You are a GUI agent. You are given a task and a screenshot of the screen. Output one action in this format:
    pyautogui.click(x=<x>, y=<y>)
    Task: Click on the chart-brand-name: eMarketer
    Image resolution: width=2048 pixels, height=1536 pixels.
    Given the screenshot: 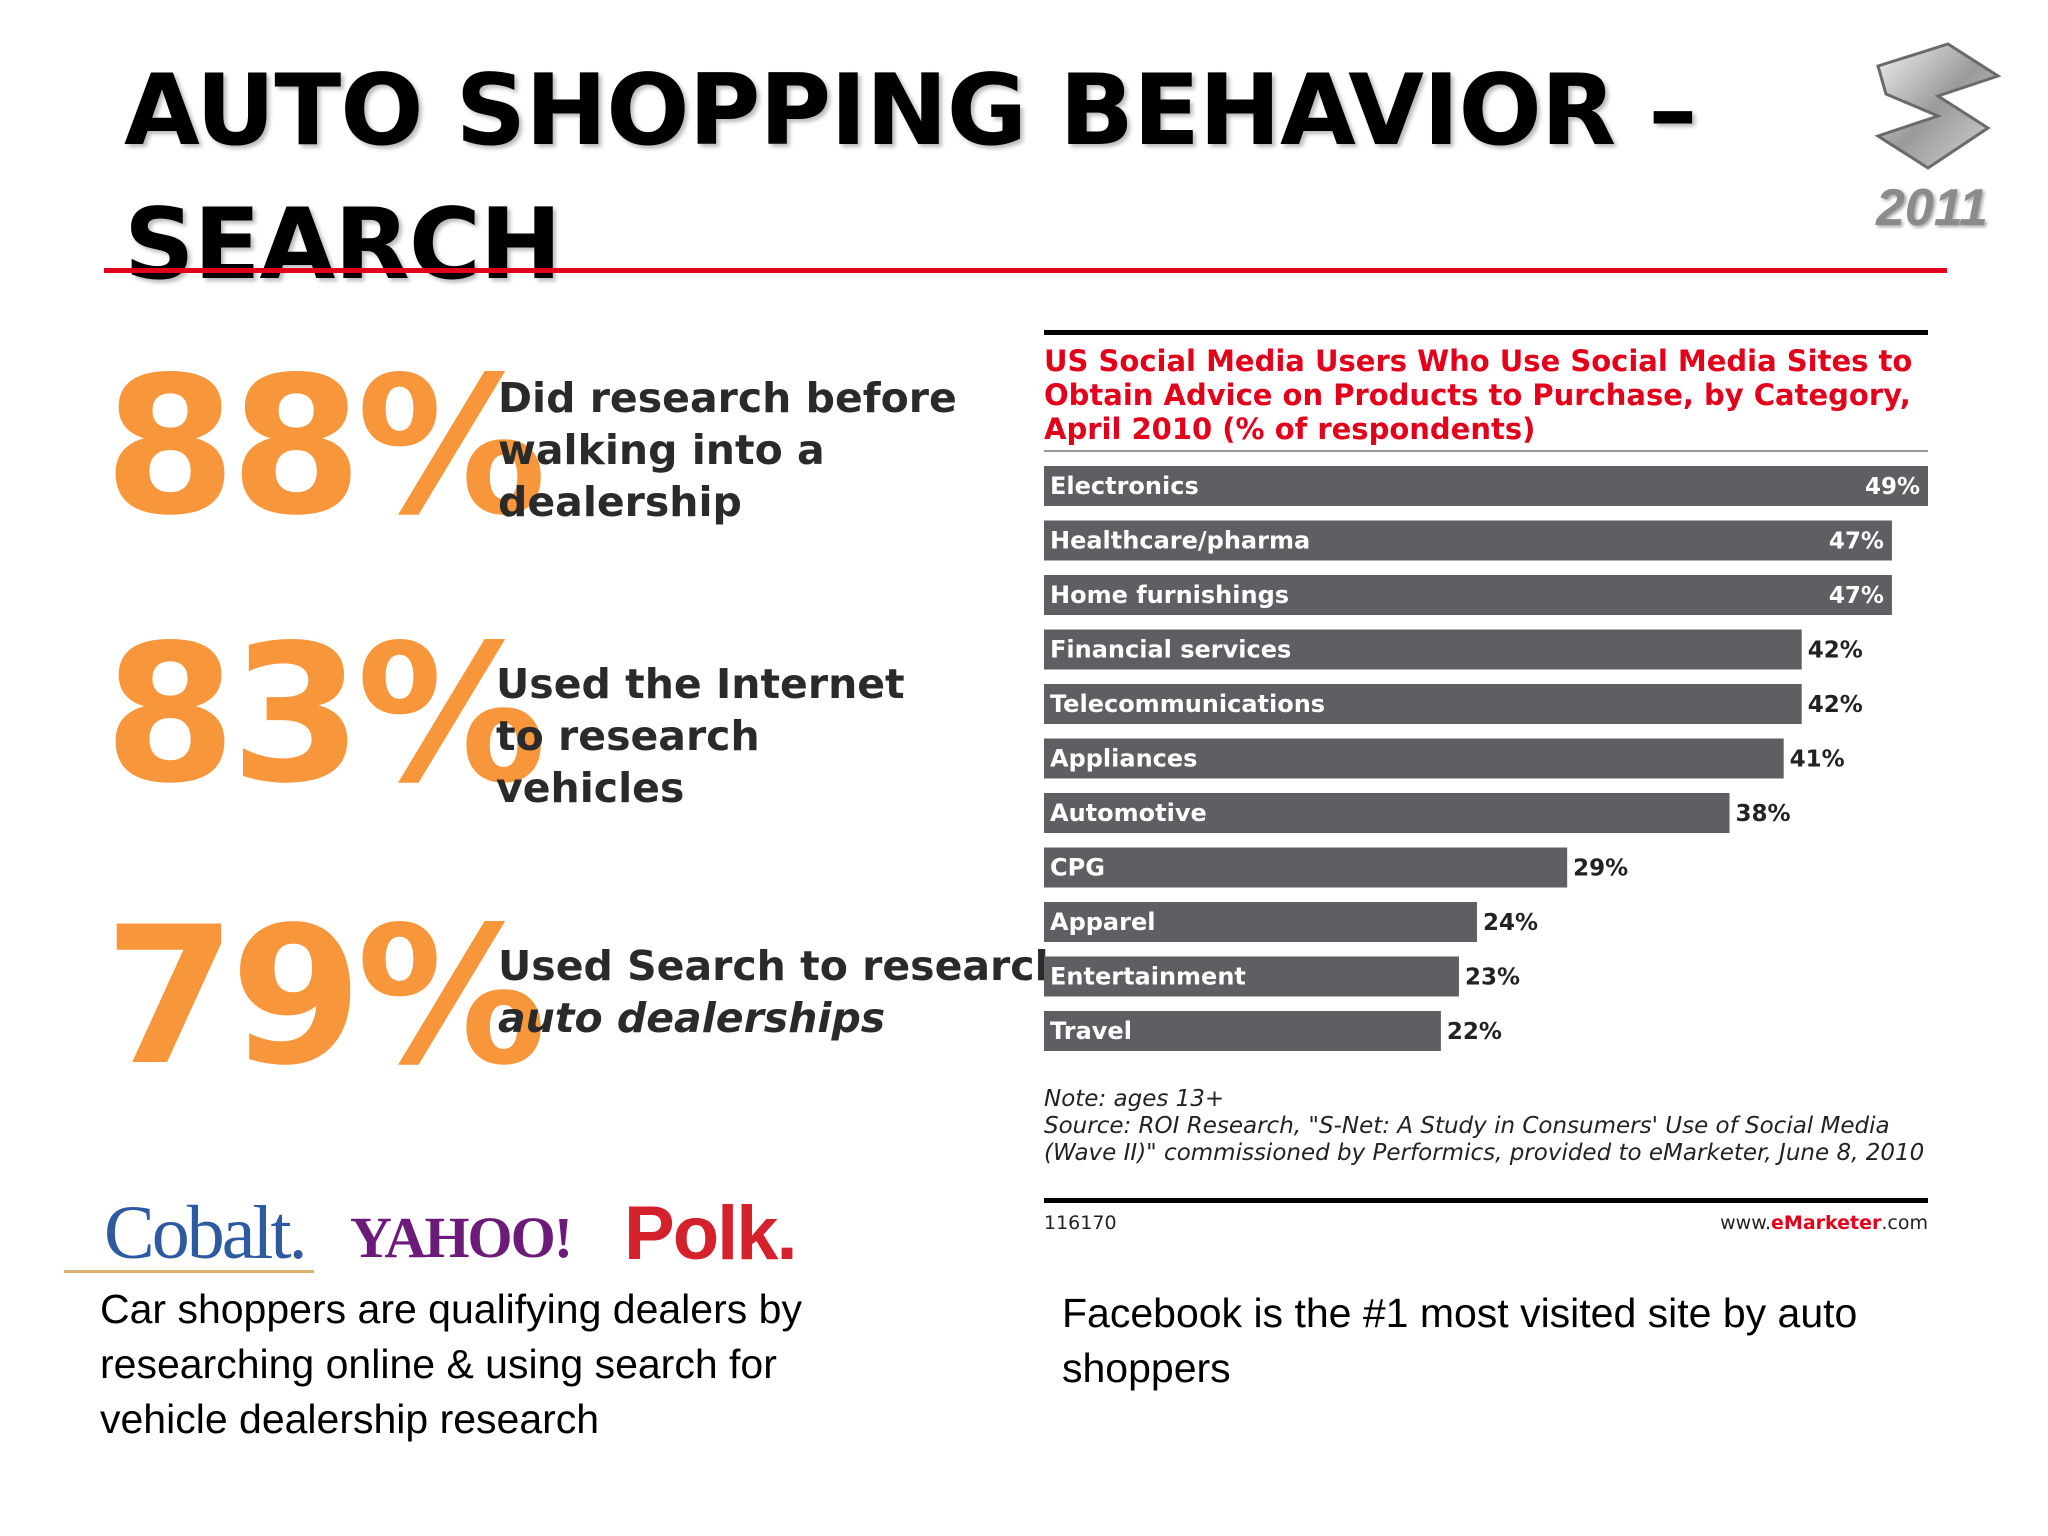 What is the action you would take?
    pyautogui.click(x=1826, y=1223)
    